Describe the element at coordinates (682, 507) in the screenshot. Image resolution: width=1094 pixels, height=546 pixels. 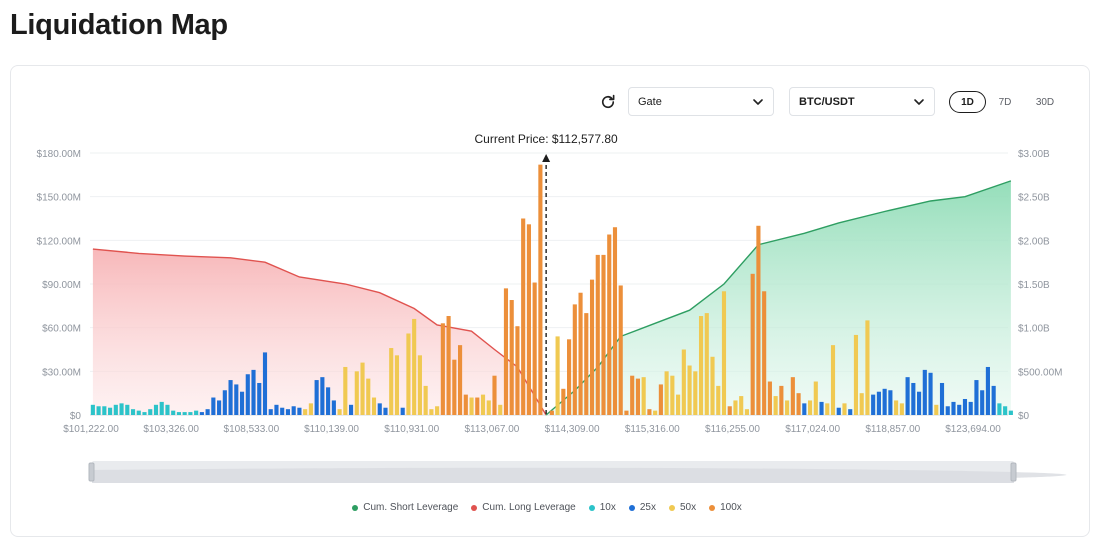
I see `legend-item-50x: 50x` at that location.